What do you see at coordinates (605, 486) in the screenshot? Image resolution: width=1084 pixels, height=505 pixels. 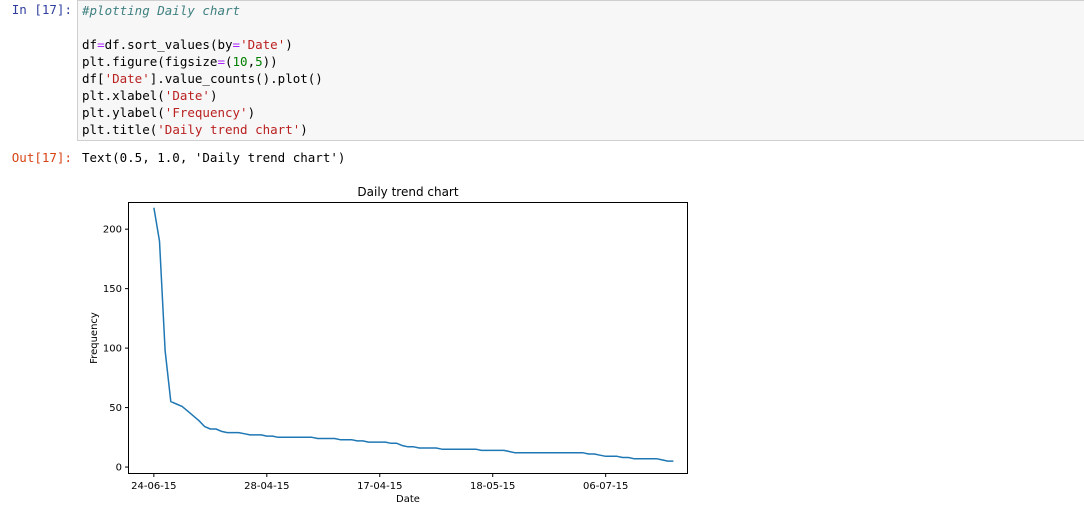 I see `x-tick-label: 06-07-15` at bounding box center [605, 486].